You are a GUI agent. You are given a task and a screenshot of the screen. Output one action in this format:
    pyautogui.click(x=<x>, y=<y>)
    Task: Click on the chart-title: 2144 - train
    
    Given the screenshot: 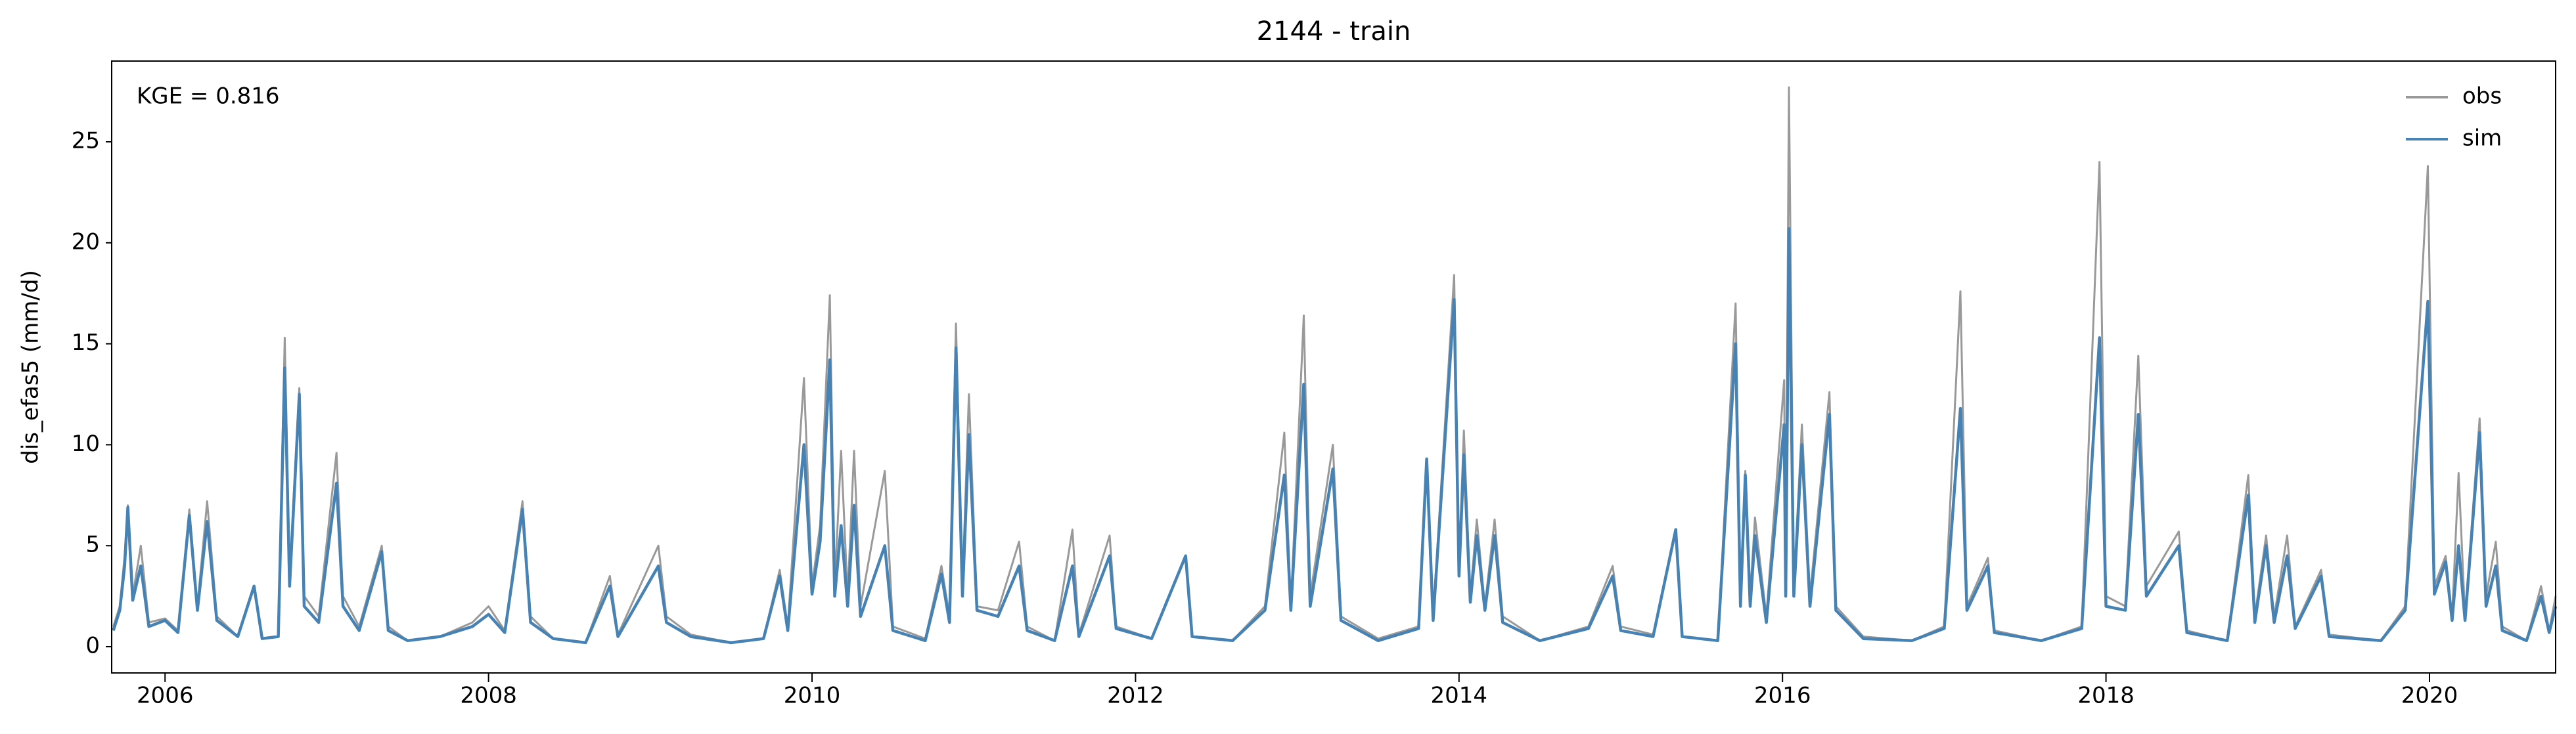 What is the action you would take?
    pyautogui.click(x=1334, y=31)
    